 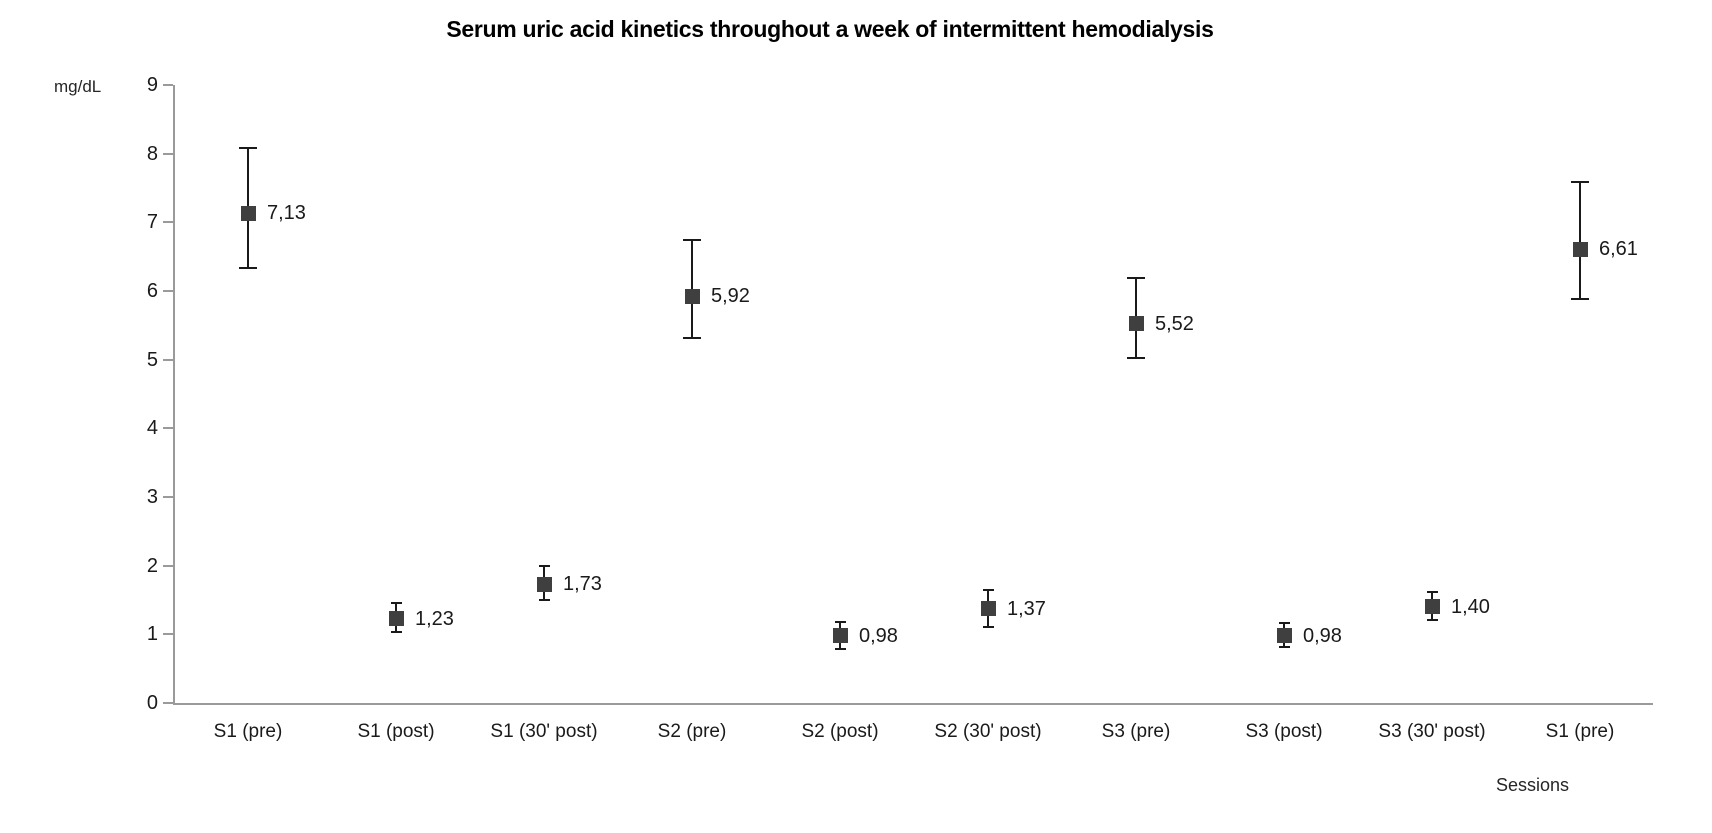 What do you see at coordinates (152, 359) in the screenshot?
I see `y-tick-label: 5` at bounding box center [152, 359].